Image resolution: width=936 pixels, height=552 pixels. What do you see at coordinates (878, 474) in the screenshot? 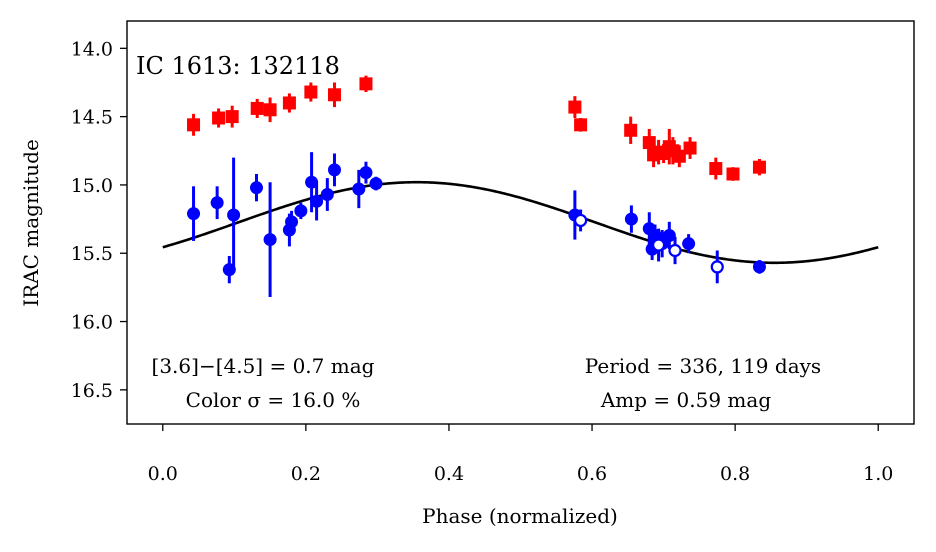
I see `x-tick-label: 1.0` at bounding box center [878, 474].